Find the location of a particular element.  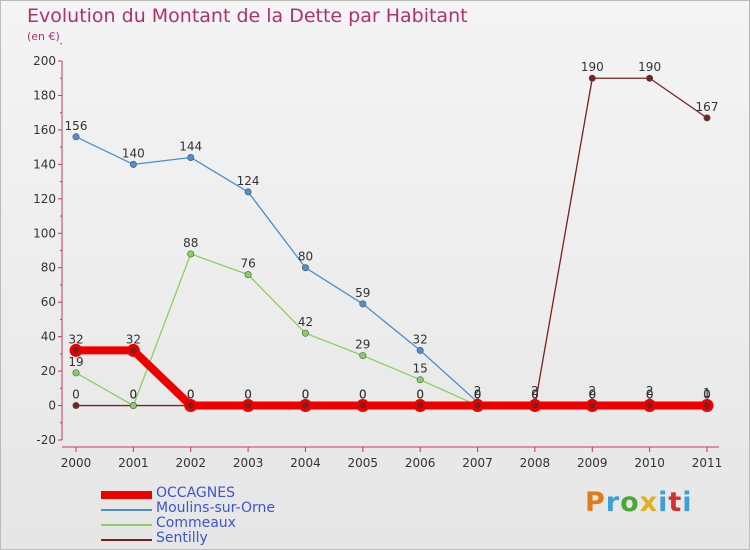

data-label-commeaux: 29 is located at coordinates (362, 345).